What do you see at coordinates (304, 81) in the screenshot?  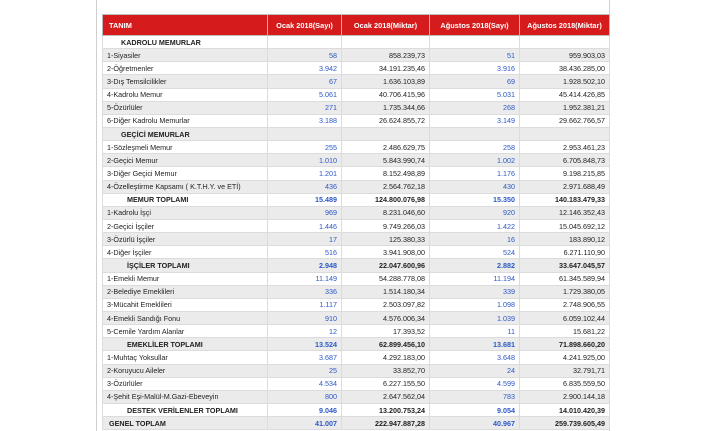 I see `cell-ocak-sayi: 67` at bounding box center [304, 81].